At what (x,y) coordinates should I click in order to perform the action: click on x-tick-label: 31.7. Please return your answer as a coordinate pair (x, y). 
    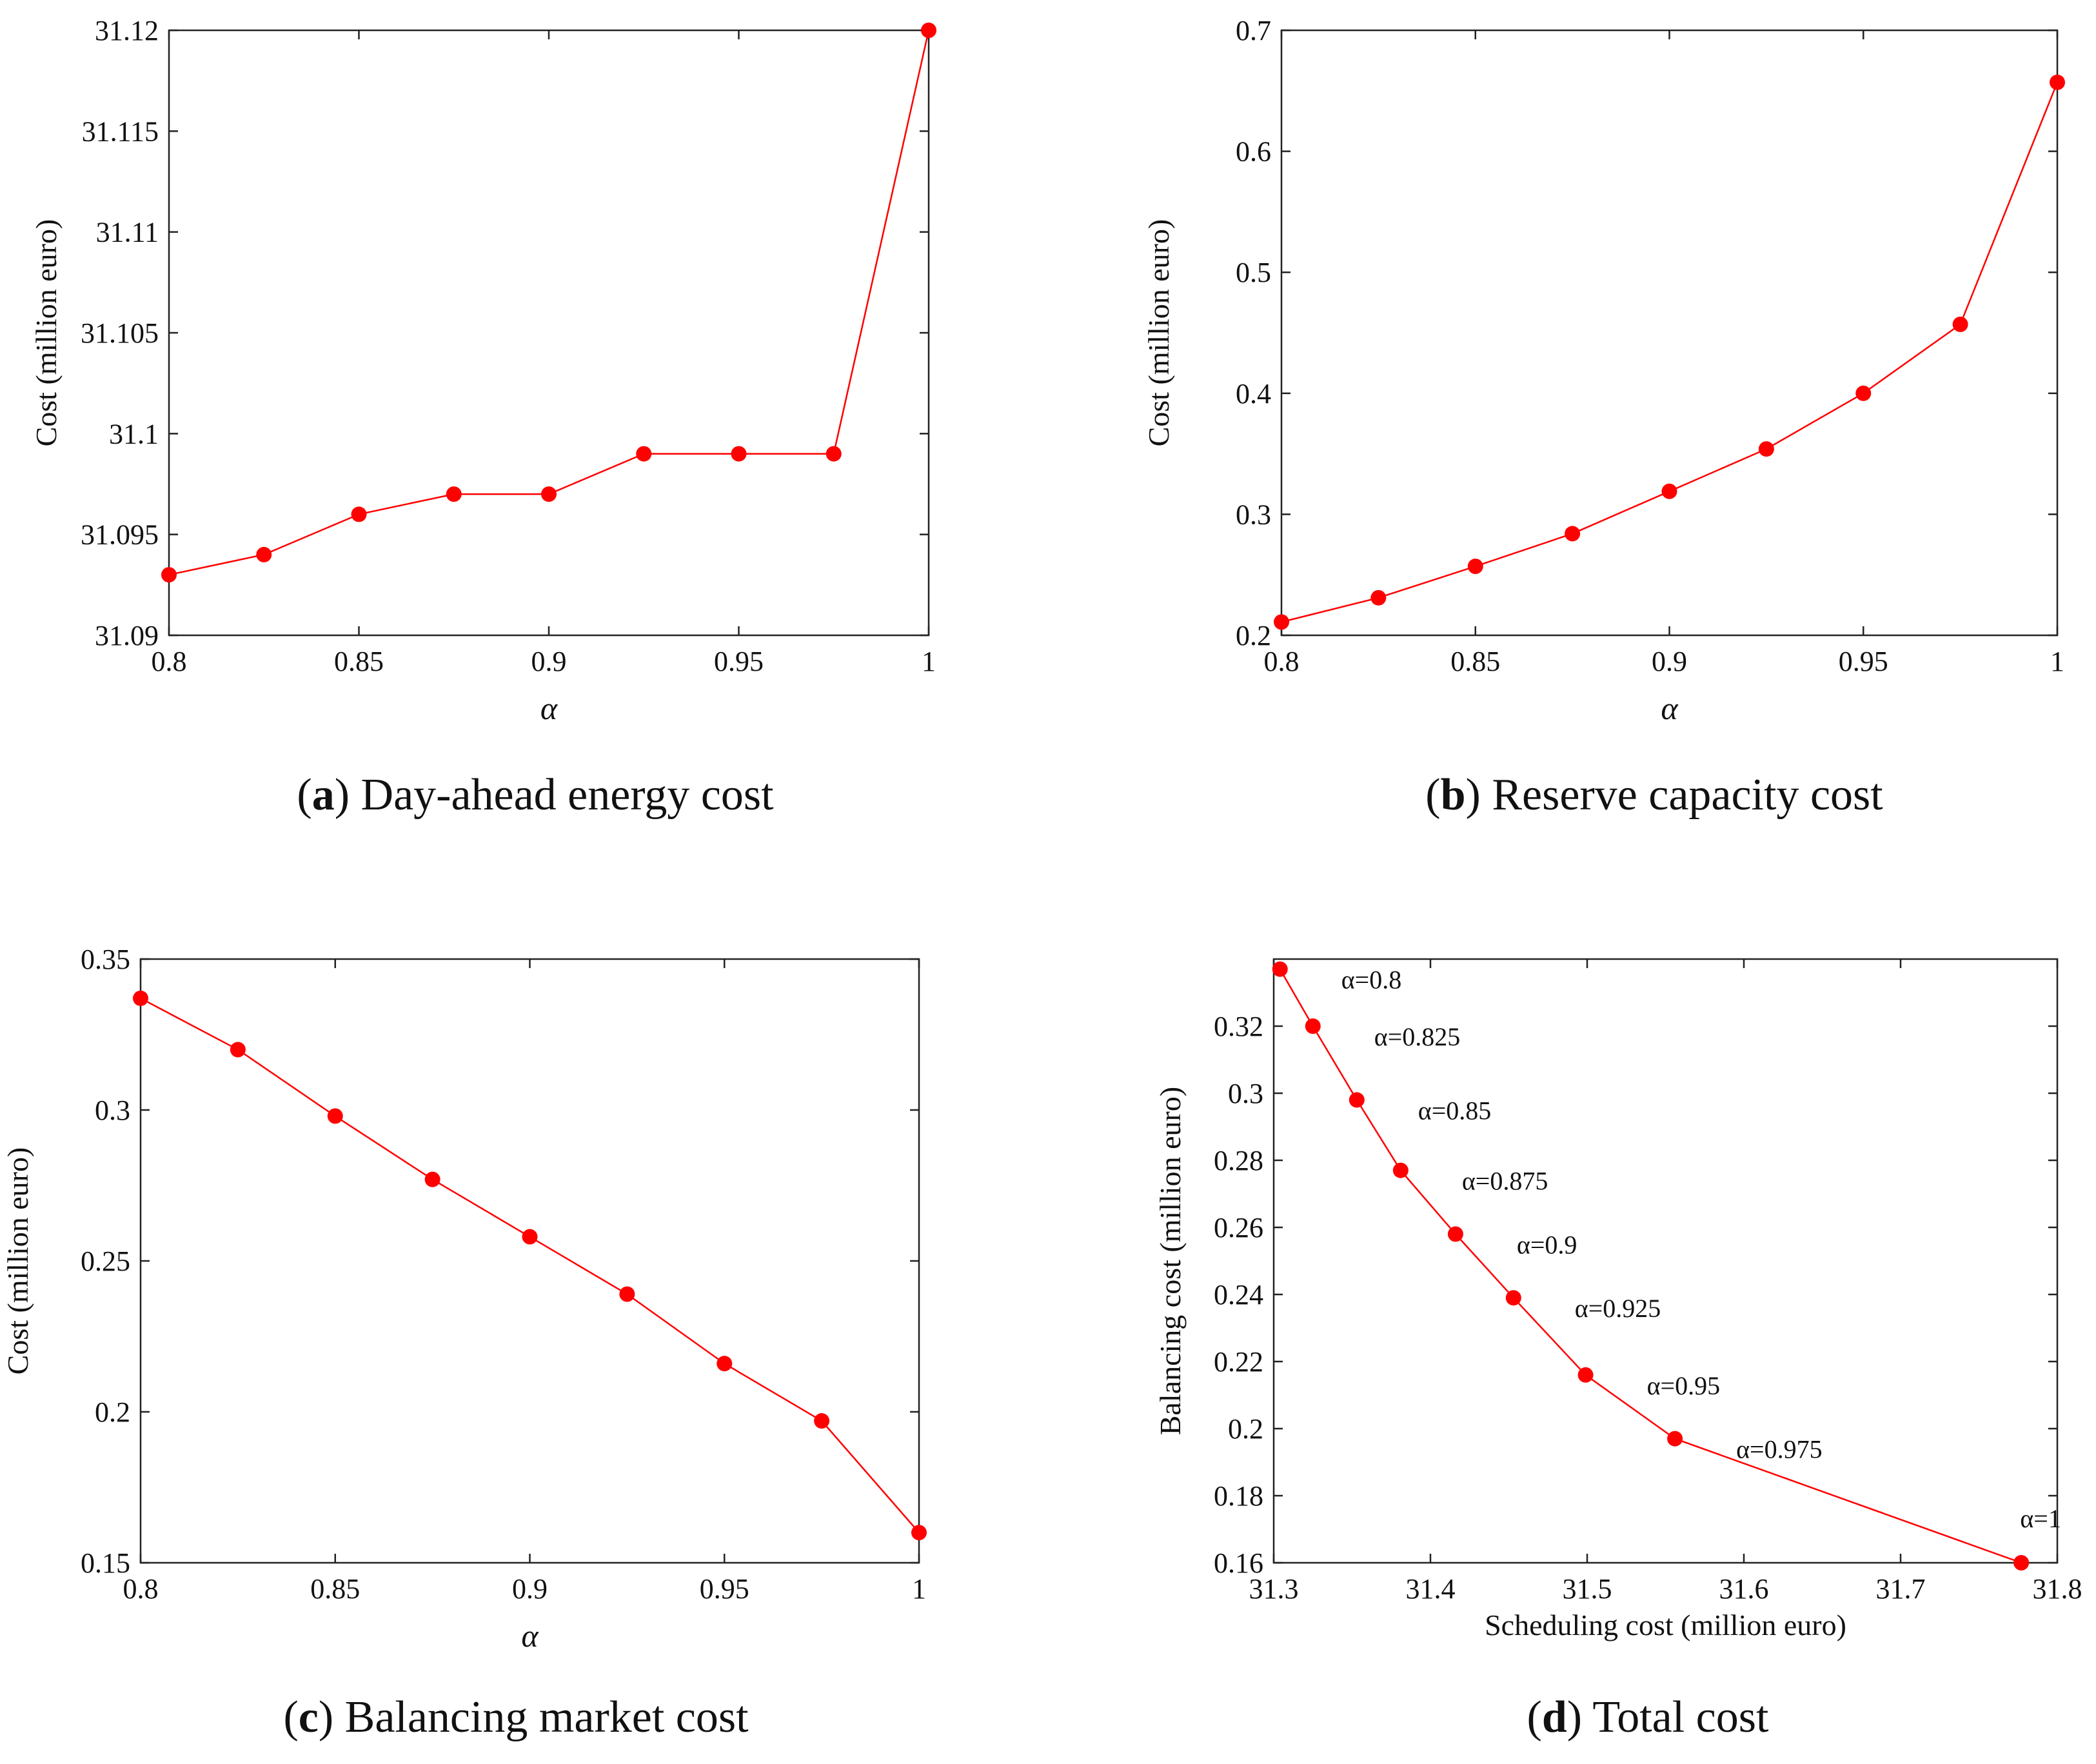
    Looking at the image, I should click on (1901, 1589).